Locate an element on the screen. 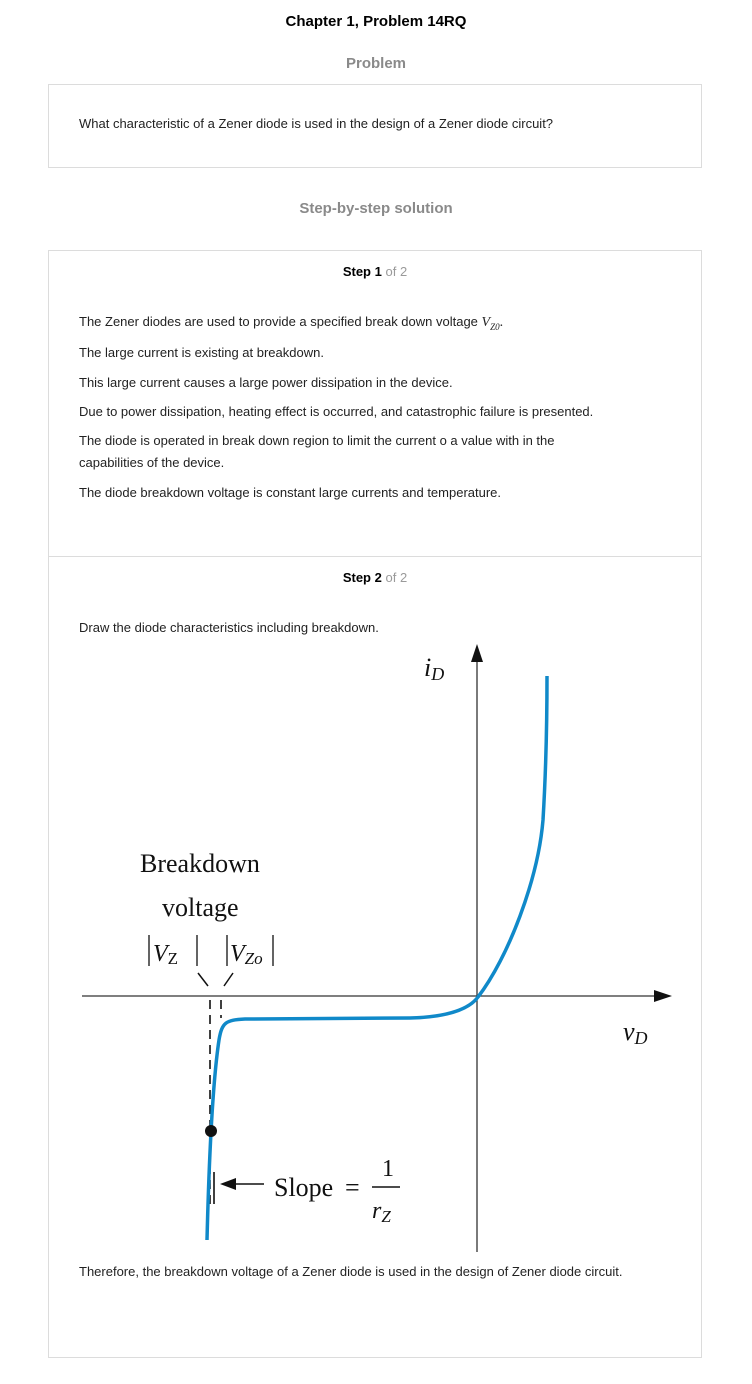 The width and height of the screenshot is (752, 1384). slope-numerator: 1 is located at coordinates (388, 1169).